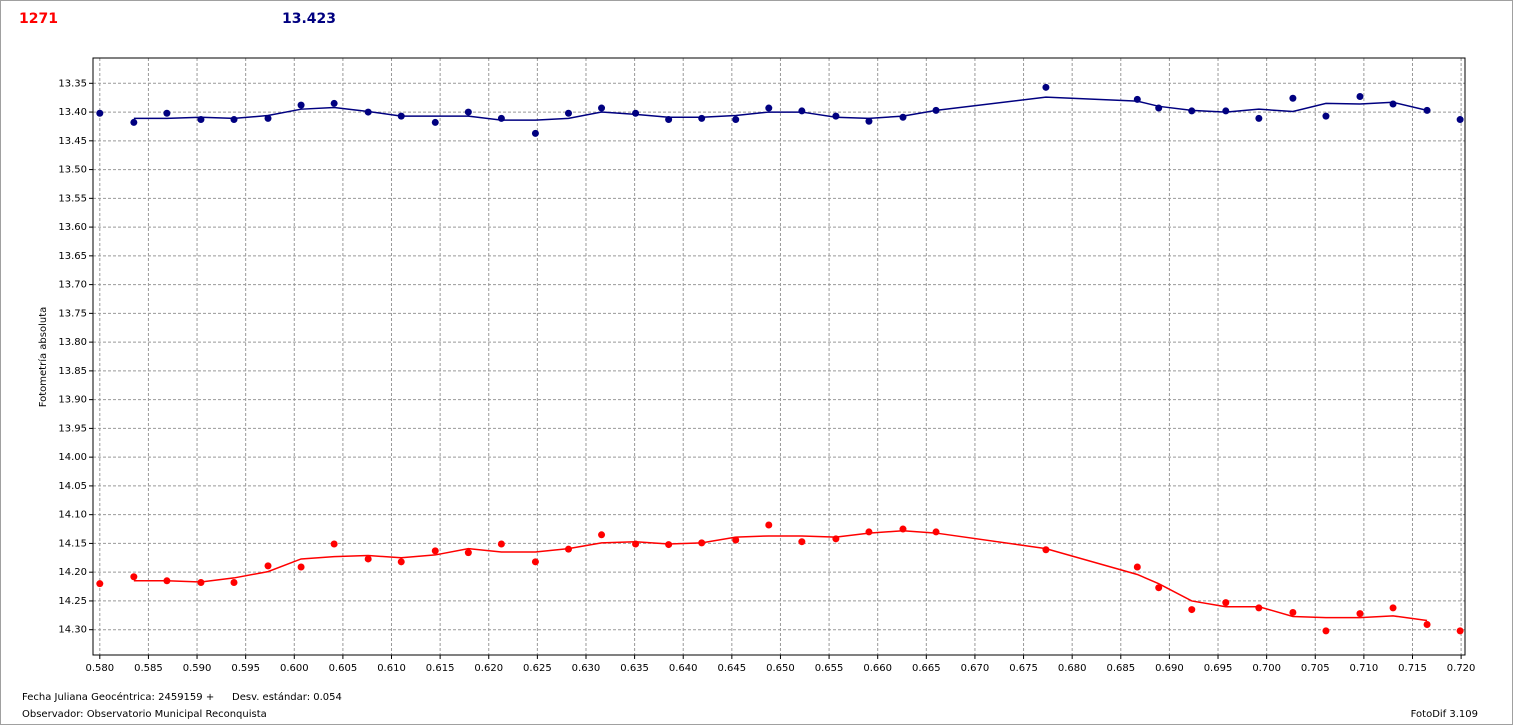 Image resolution: width=1514 pixels, height=726 pixels. Describe the element at coordinates (294, 668) in the screenshot. I see `x-tick-label: 0.600` at that location.